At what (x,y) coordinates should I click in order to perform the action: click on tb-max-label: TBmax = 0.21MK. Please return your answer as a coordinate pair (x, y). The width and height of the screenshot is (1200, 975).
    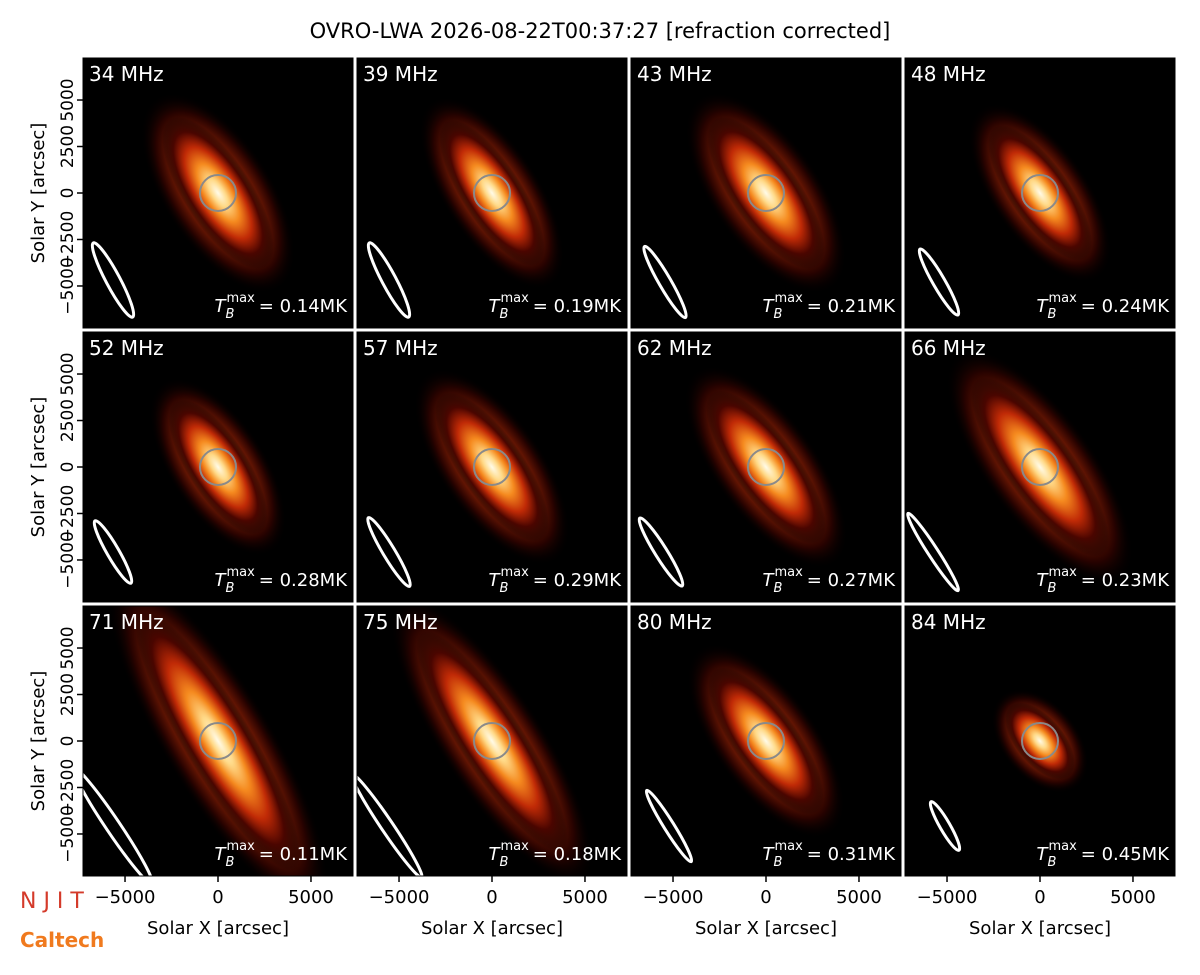
    Looking at the image, I should click on (830, 306).